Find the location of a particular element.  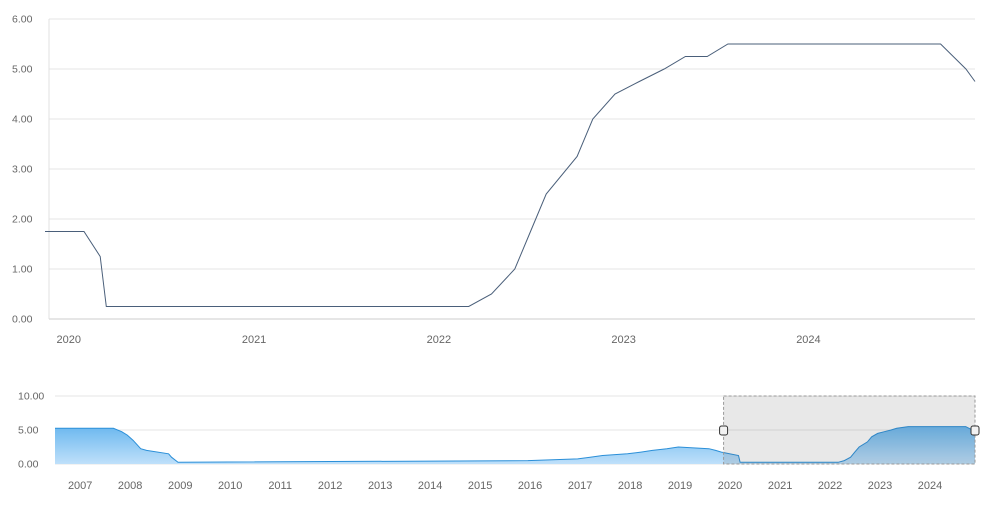

main-x-tick-label: 2021 is located at coordinates (254, 340).